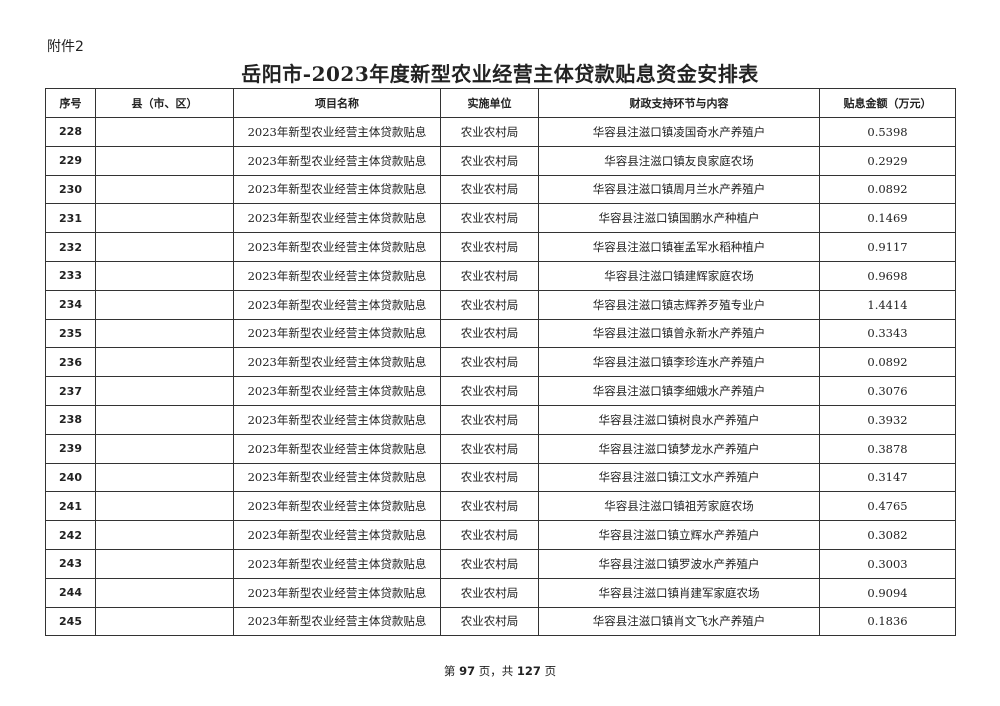 This screenshot has height=706, width=1000. I want to click on footer-suffix: 页, so click(550, 671).